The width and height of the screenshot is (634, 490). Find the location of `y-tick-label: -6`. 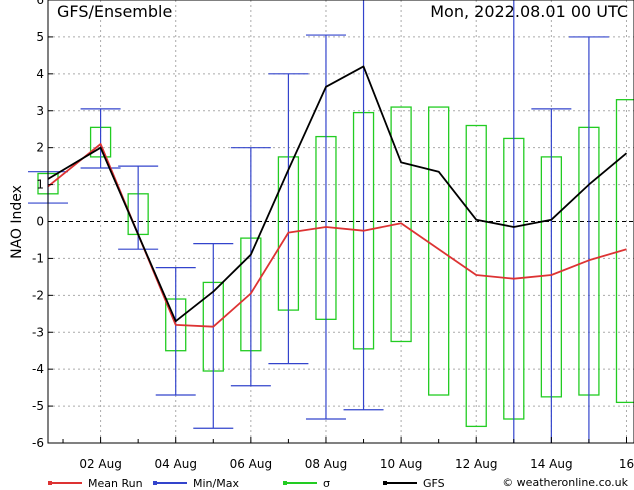

y-tick-label: -6 is located at coordinates (38, 443).